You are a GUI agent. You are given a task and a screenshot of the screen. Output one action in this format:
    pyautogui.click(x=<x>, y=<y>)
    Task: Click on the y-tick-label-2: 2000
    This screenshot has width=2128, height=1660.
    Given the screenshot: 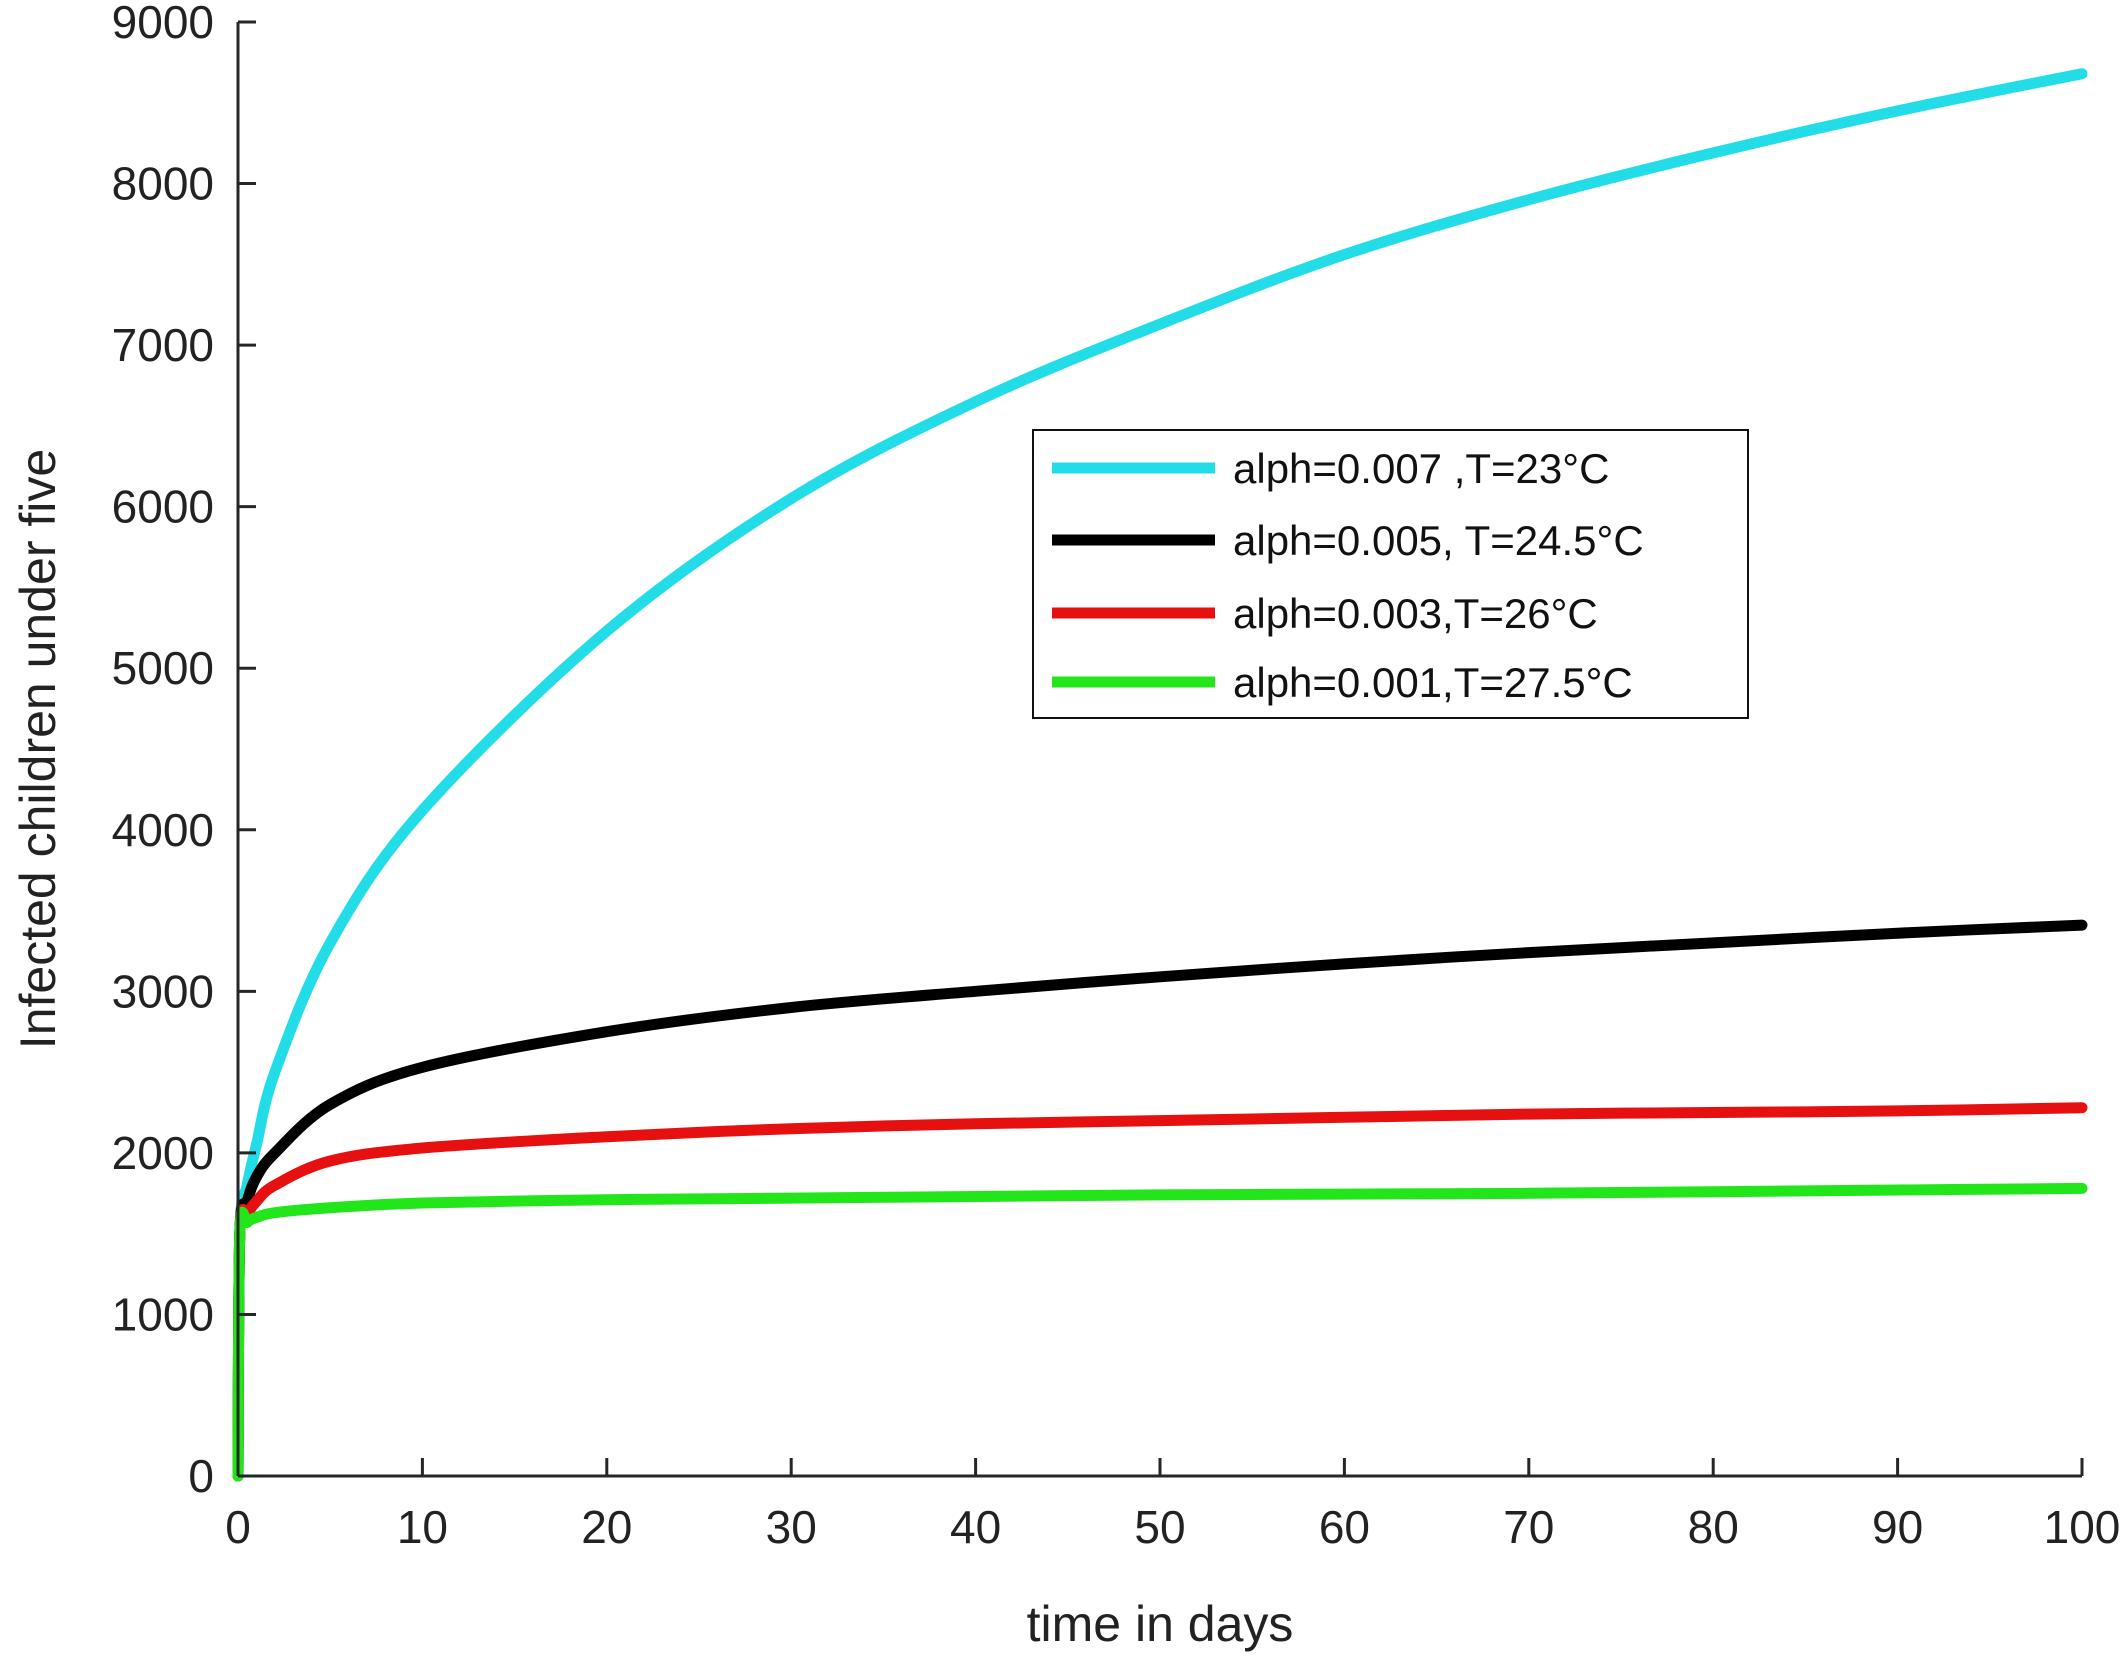 What is the action you would take?
    pyautogui.click(x=163, y=1153)
    